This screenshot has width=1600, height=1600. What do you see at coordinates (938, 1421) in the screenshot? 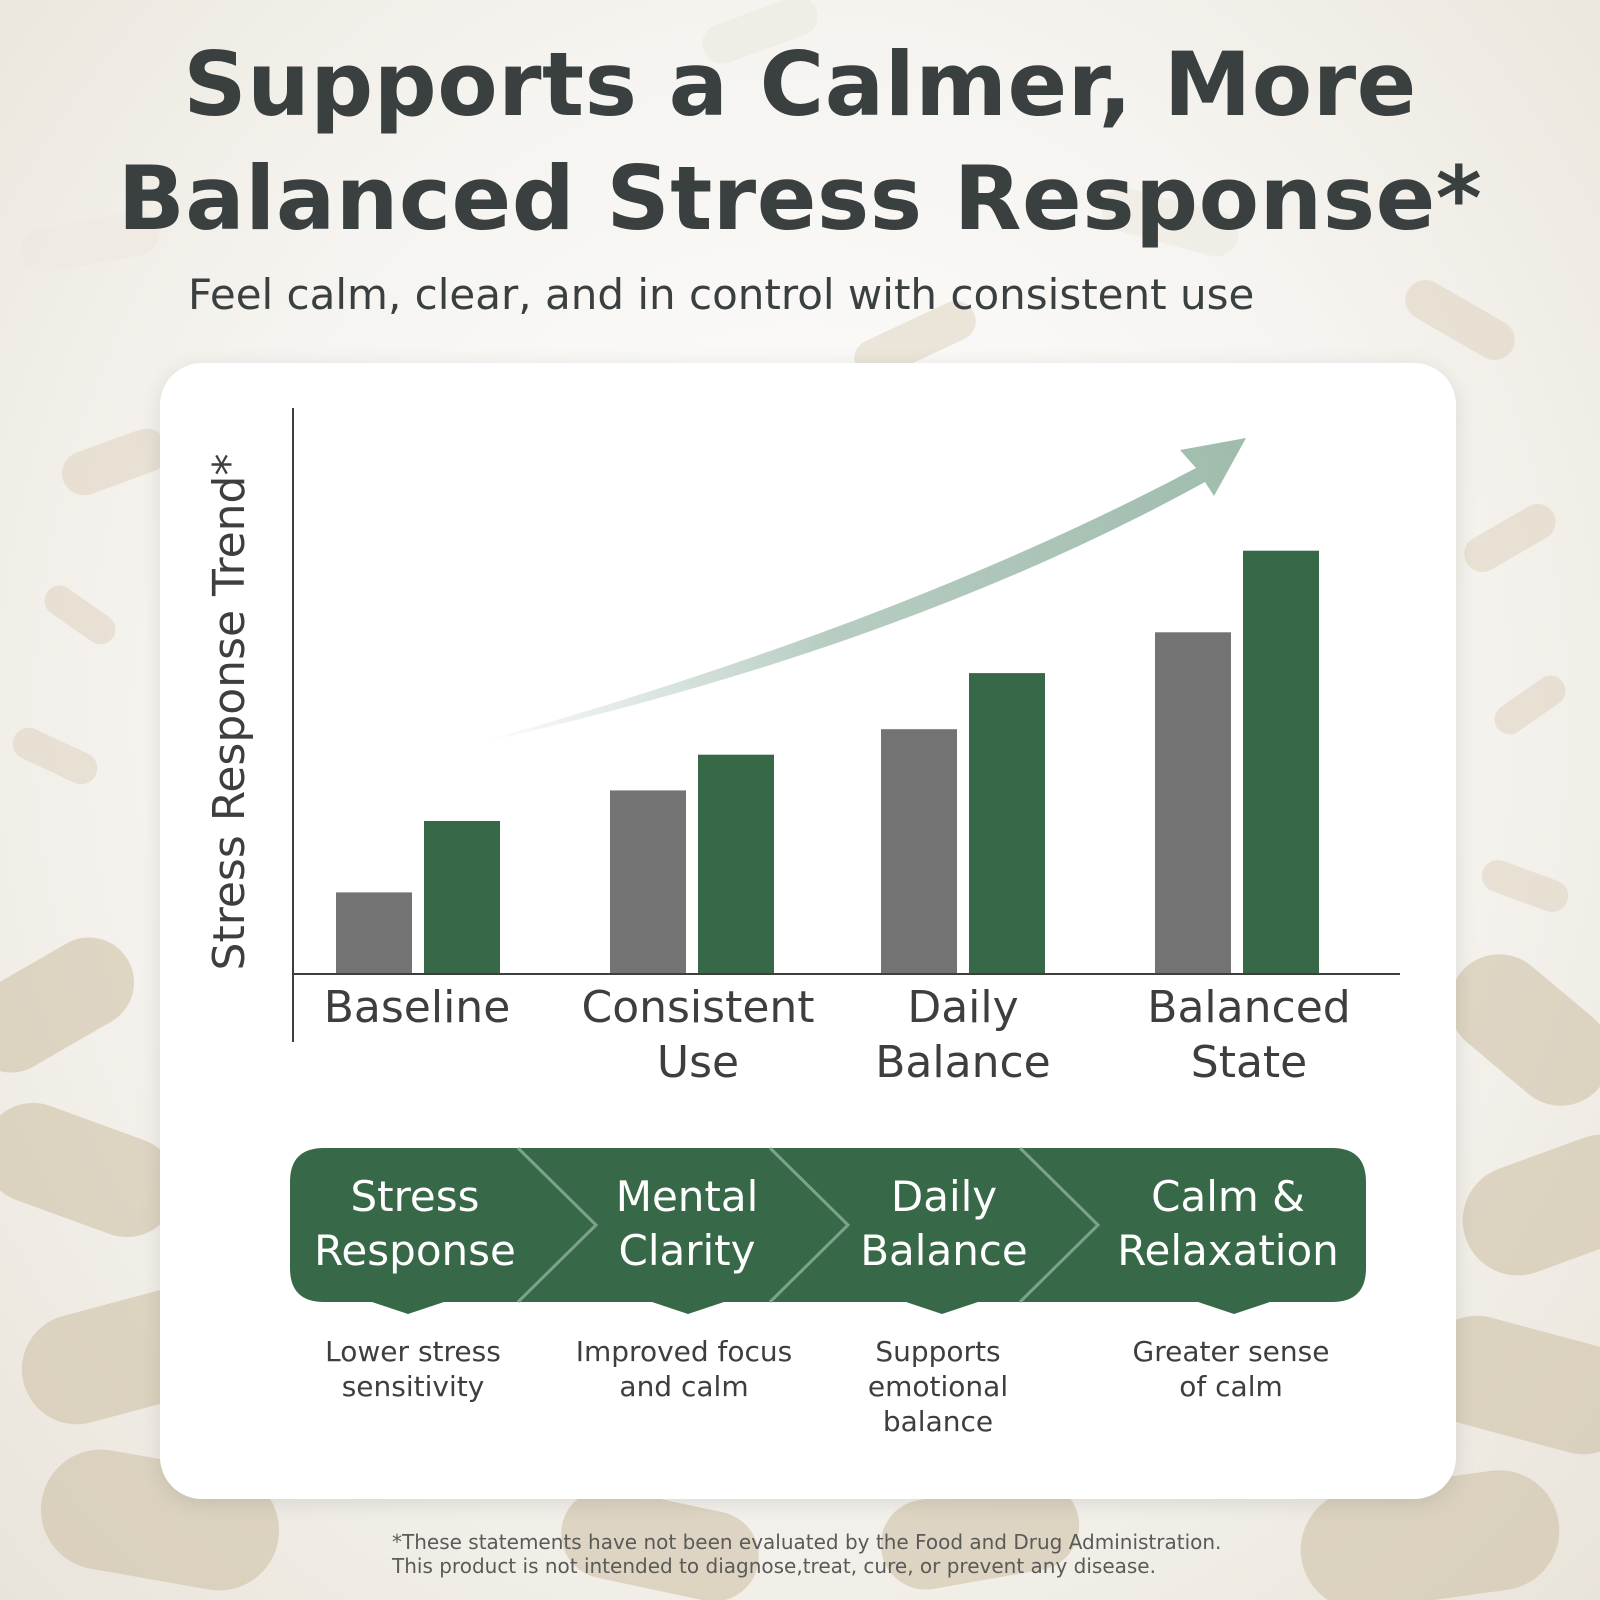
I see `step-description-line: balance` at bounding box center [938, 1421].